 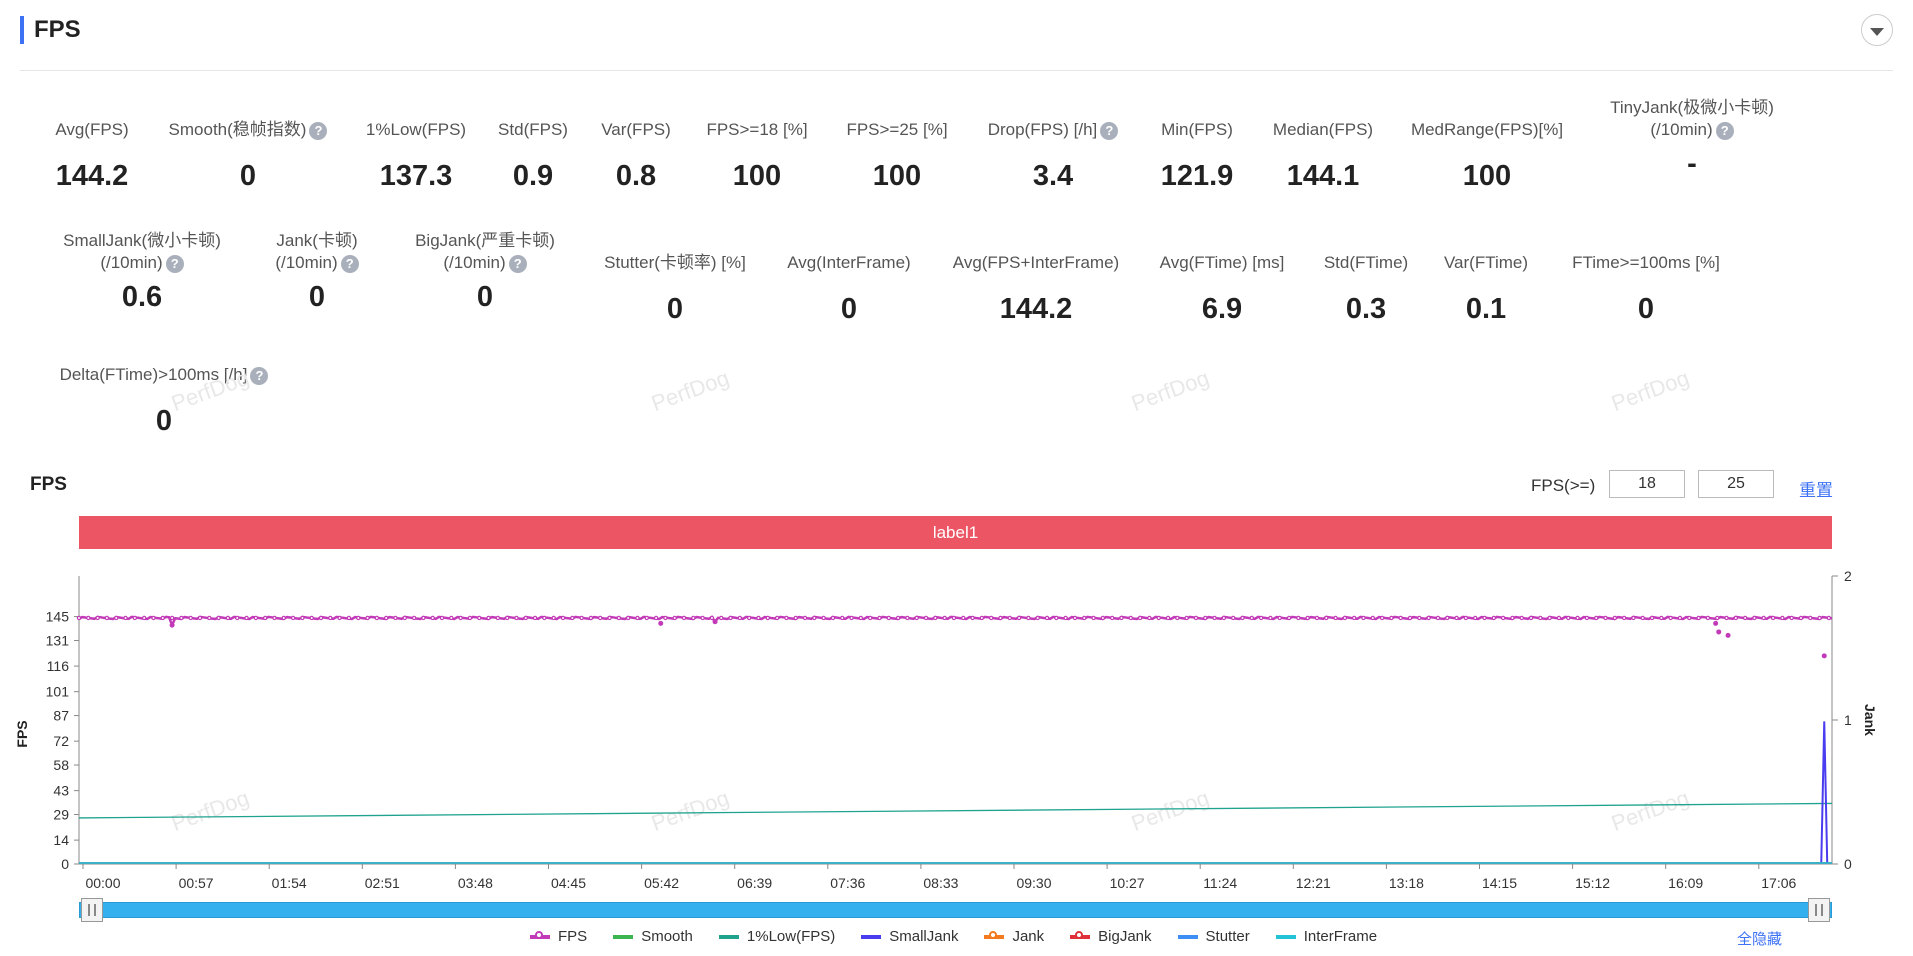 I want to click on metric-label-text: Std(FTime), so click(x=1366, y=262).